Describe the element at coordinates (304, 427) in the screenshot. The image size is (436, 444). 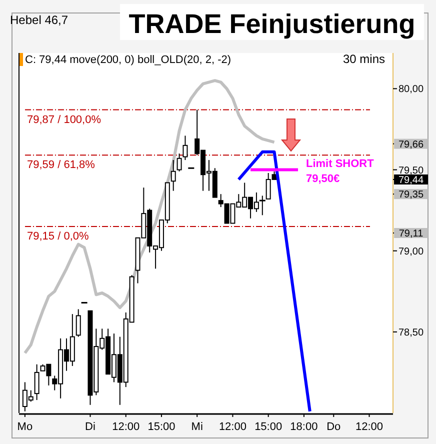
I see `x-tick-label: 18:00` at that location.